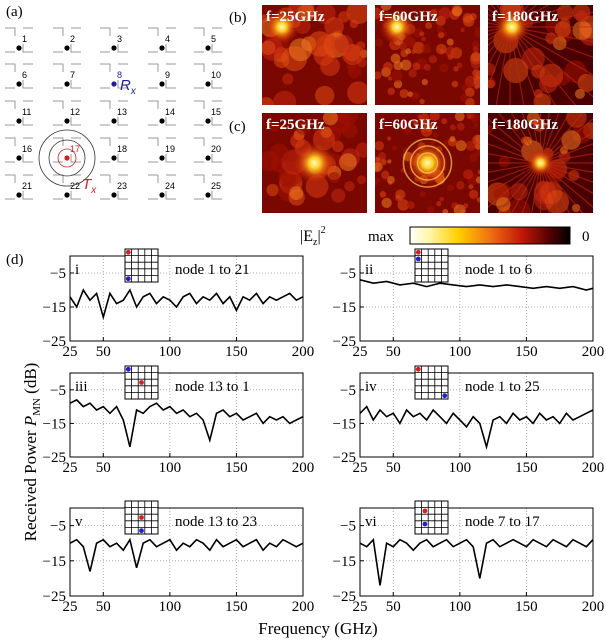  Describe the element at coordinates (32, 452) in the screenshot. I see `y-axis-label: Received Power PMN (dB)` at that location.